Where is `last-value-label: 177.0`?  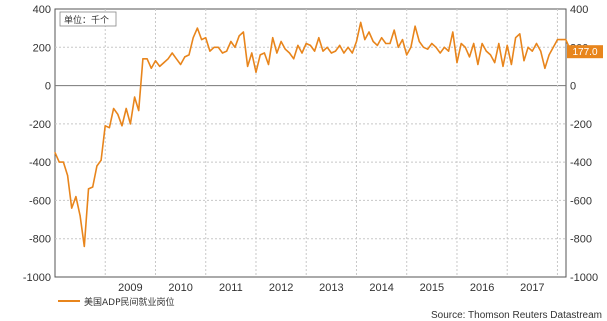 last-value-label: 177.0 is located at coordinates (584, 52).